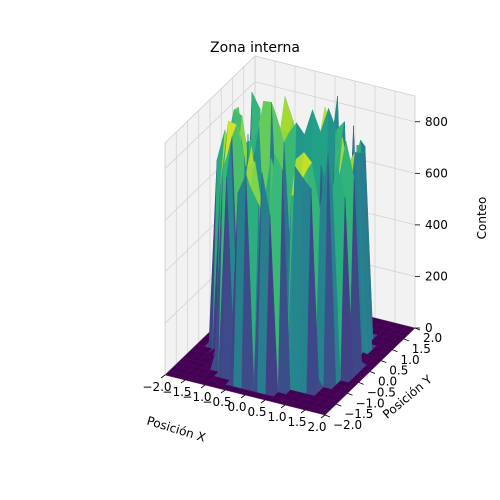 The image size is (500, 500). I want to click on x-tick-label: −2.0, so click(156, 387).